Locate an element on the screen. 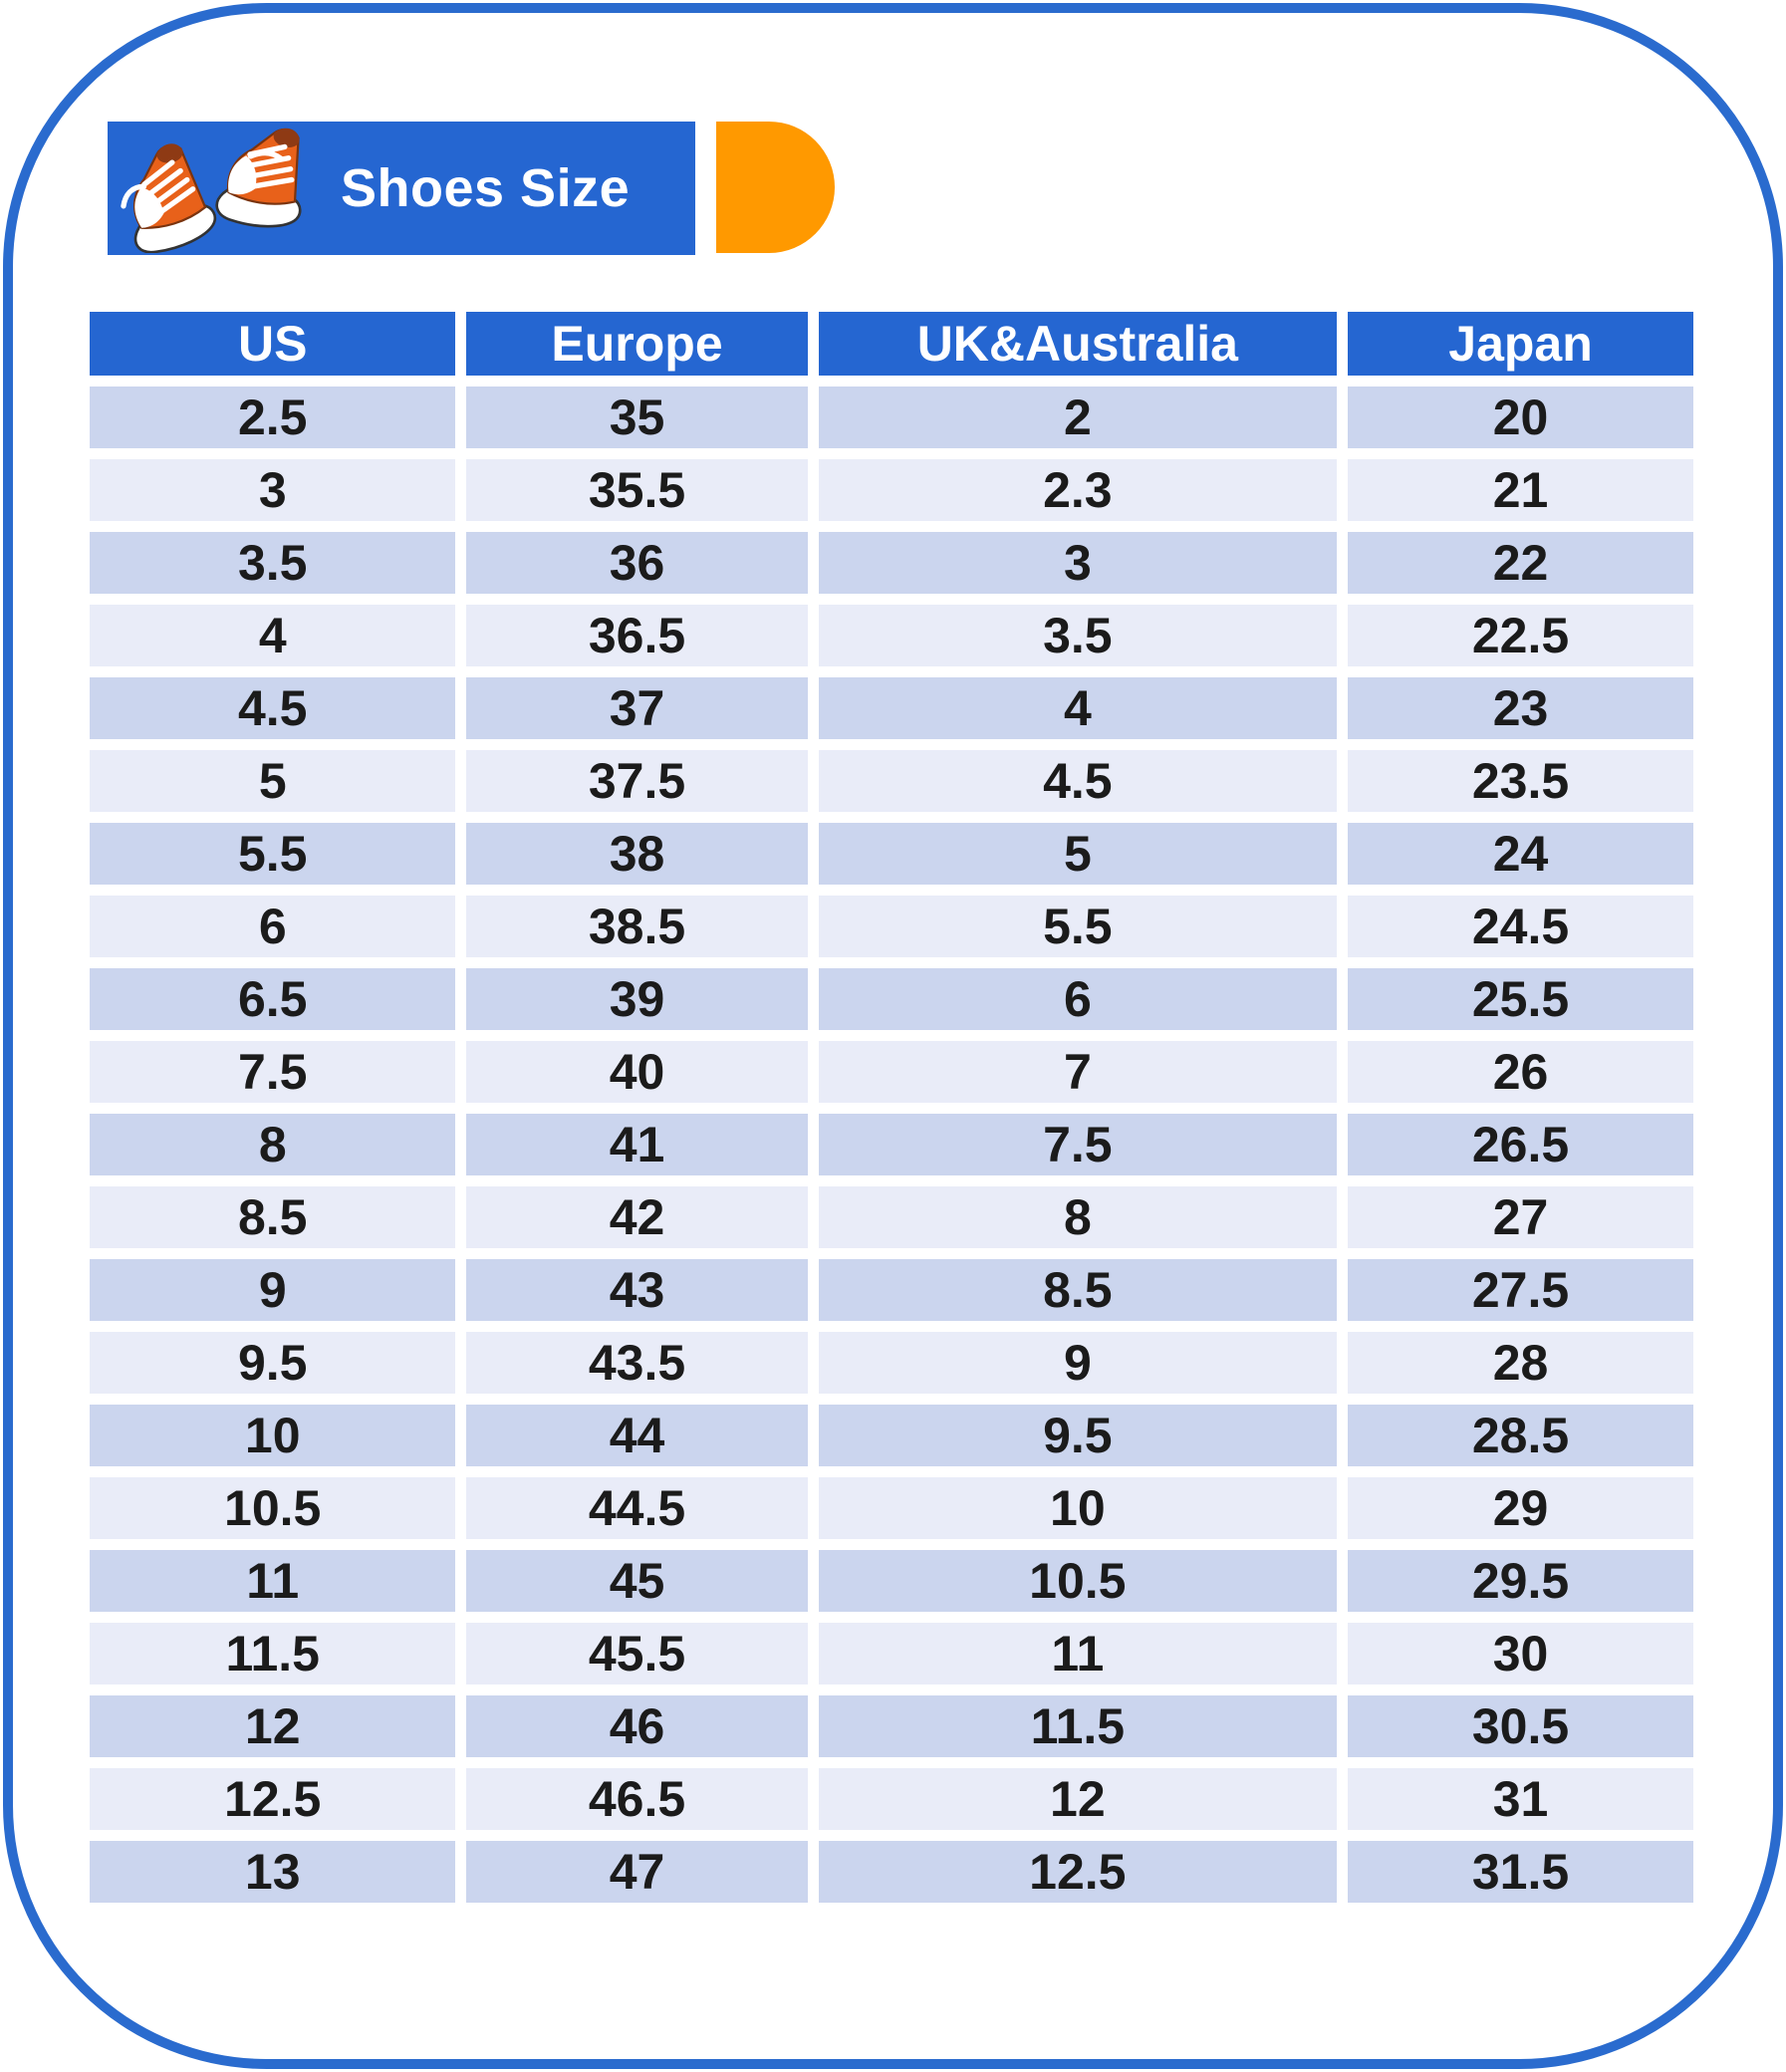  size-cell: 38 is located at coordinates (637, 854).